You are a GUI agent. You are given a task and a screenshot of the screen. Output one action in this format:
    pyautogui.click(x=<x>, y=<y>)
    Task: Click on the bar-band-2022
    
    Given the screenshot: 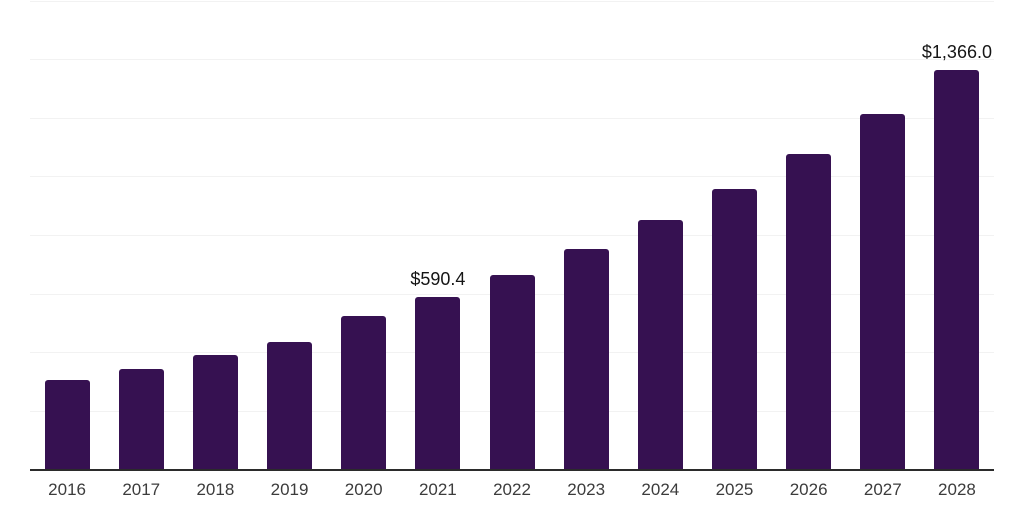 What is the action you would take?
    pyautogui.click(x=512, y=235)
    